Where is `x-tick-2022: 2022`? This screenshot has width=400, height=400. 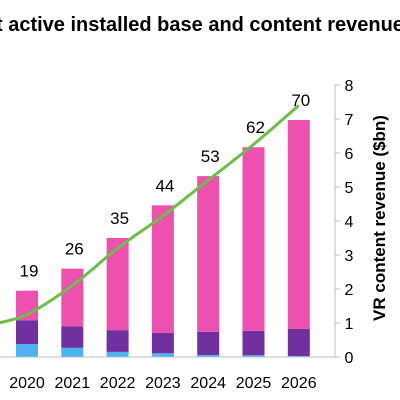
x-tick-2022: 2022 is located at coordinates (118, 383).